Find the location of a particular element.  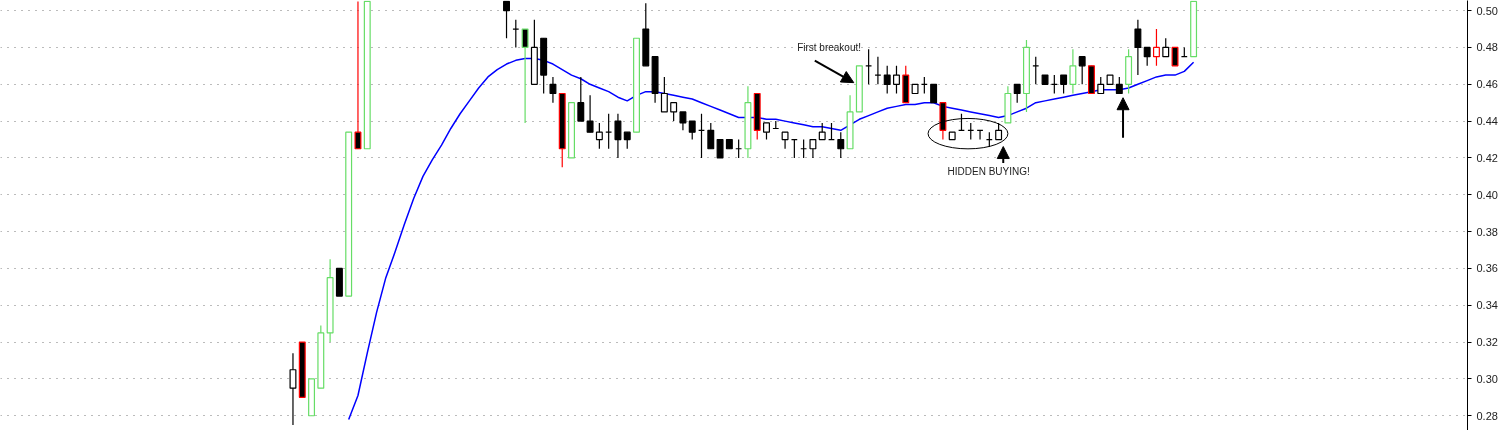

y-tick-label: 0.48 is located at coordinates (1487, 47).